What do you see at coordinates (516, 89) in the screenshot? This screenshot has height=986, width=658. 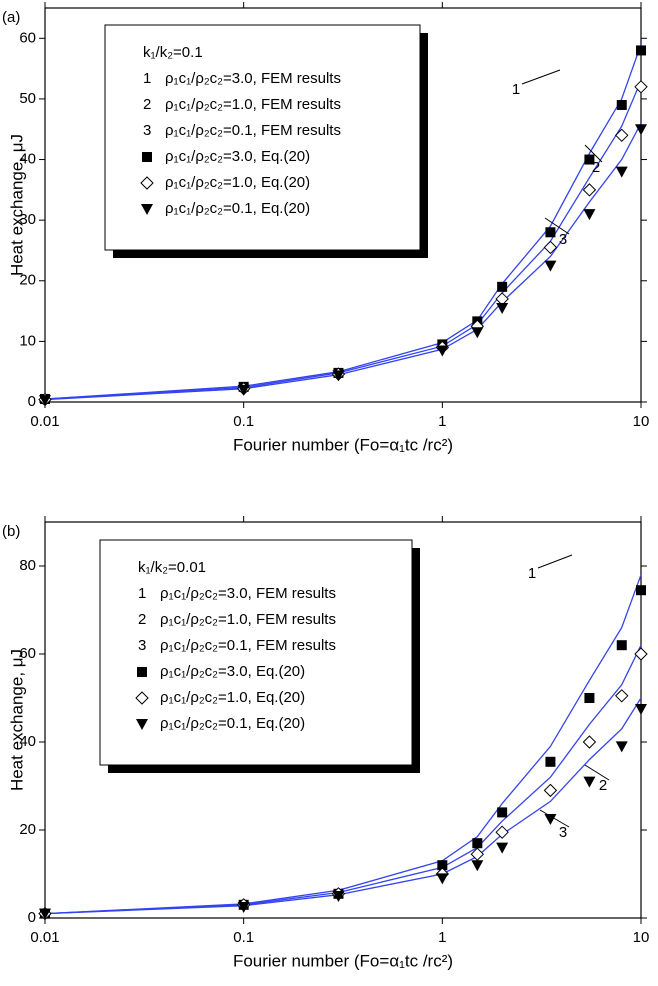 I see `curve-label: 1` at bounding box center [516, 89].